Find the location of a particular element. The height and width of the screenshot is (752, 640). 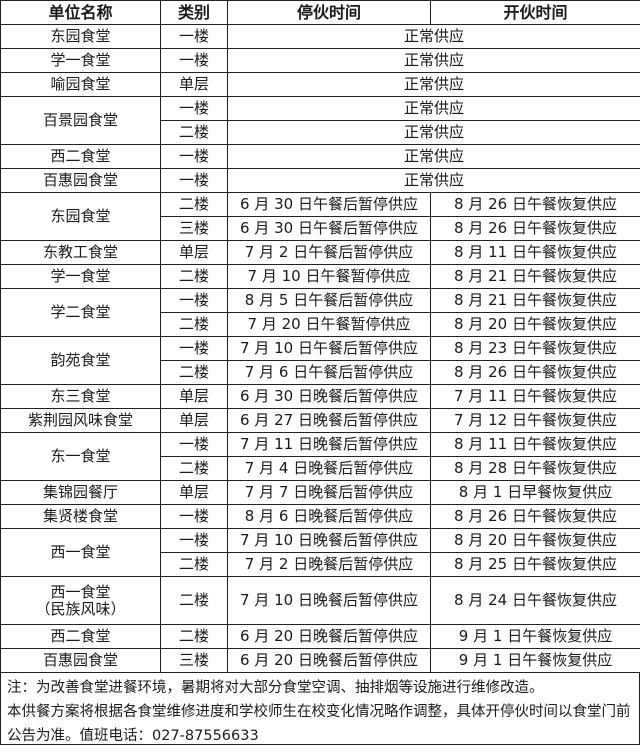

table-row: 学一食堂 一楼 正常供应 is located at coordinates (320, 60).